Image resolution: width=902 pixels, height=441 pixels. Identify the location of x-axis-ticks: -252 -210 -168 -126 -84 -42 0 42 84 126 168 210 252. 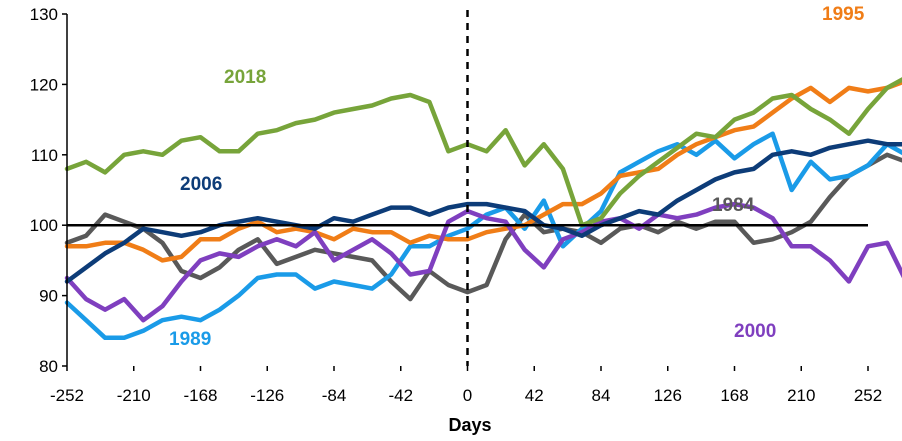
(466, 385).